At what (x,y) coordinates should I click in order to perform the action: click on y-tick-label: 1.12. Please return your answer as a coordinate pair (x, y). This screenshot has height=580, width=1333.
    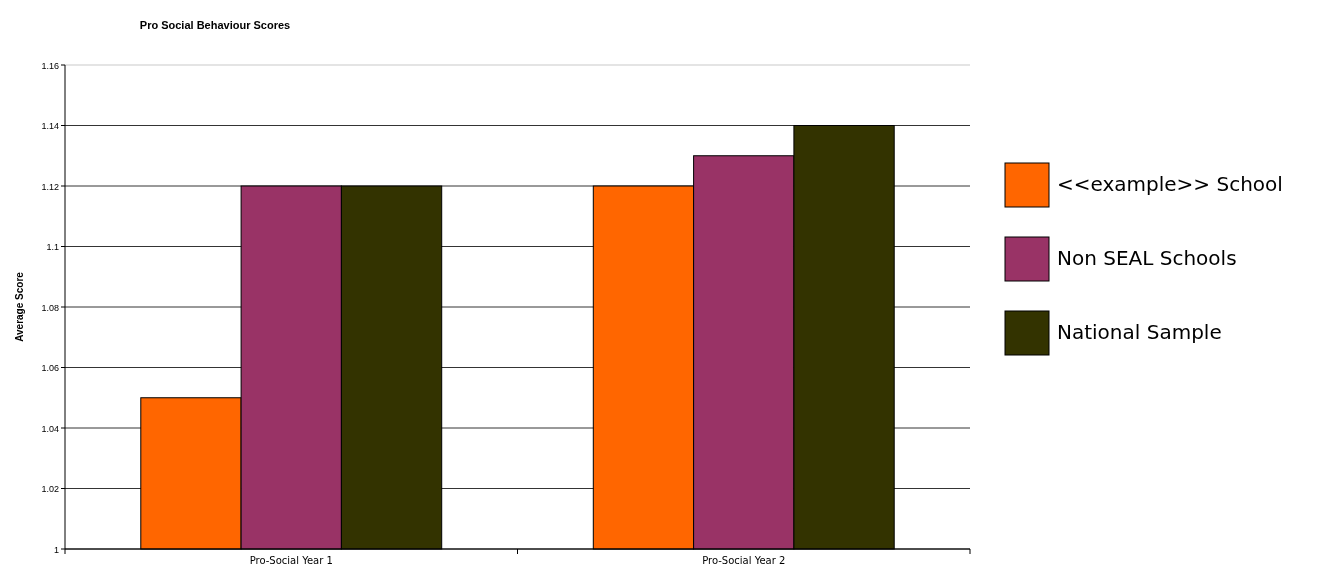
    Looking at the image, I should click on (50, 186).